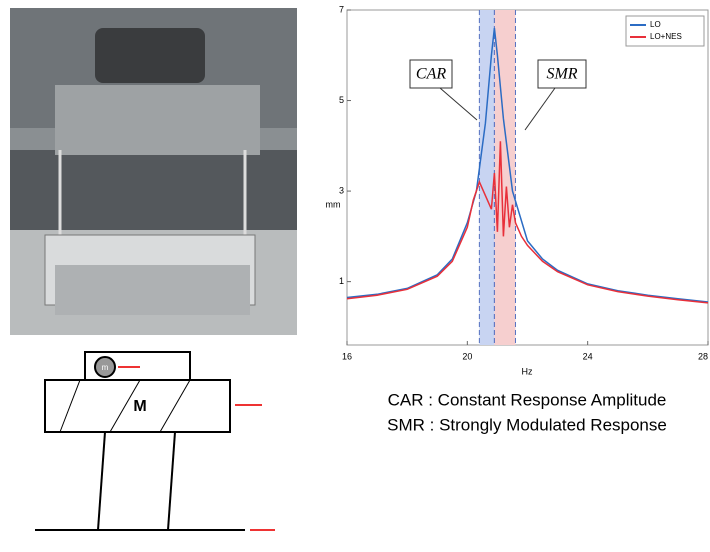 The height and width of the screenshot is (552, 710). What do you see at coordinates (155, 441) in the screenshot?
I see `schematic` at bounding box center [155, 441].